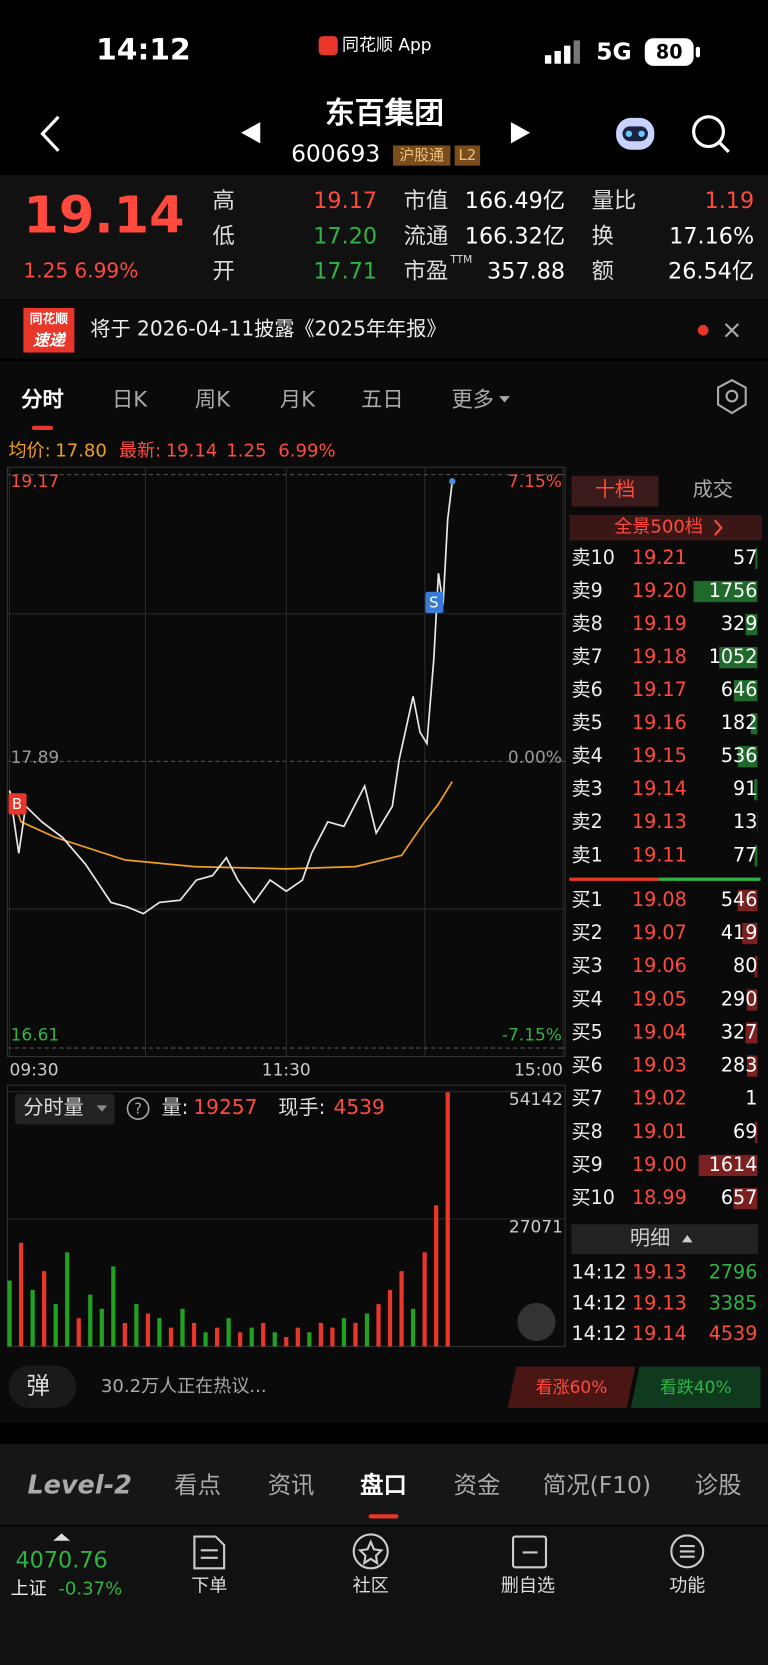 The width and height of the screenshot is (768, 1665). Describe the element at coordinates (50, 133) in the screenshot. I see `back-button` at that location.